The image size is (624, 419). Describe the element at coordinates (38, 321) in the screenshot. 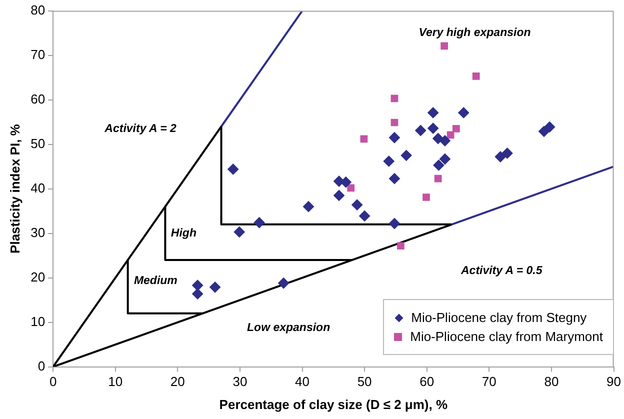

I see `y-tick-label: 10` at that location.